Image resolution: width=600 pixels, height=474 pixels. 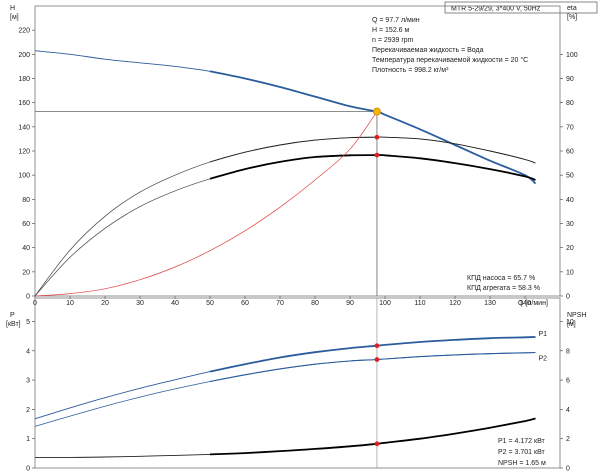 I want to click on h-tick-label: 60, so click(x=26, y=224).